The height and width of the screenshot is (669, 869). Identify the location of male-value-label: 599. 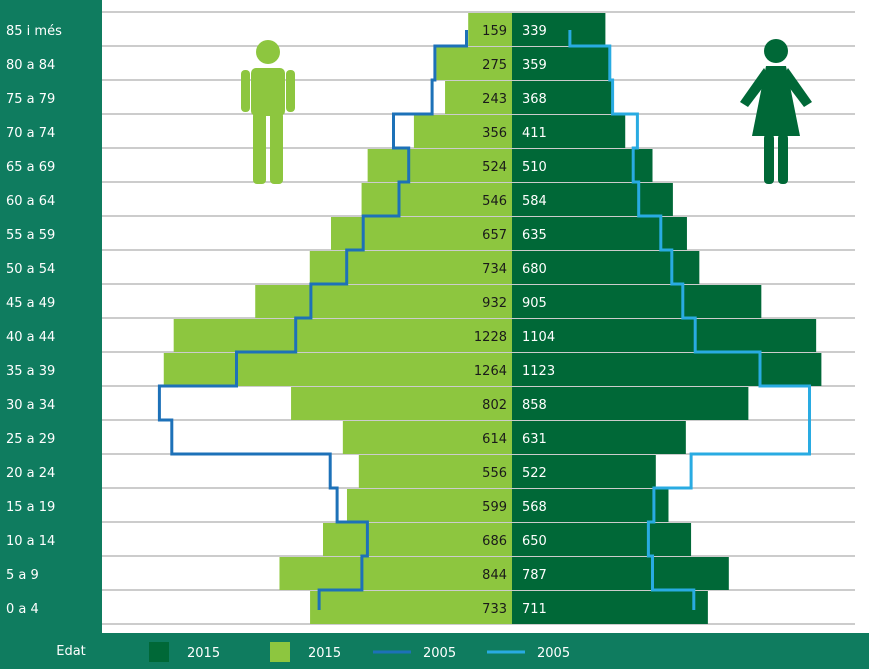
(494, 507).